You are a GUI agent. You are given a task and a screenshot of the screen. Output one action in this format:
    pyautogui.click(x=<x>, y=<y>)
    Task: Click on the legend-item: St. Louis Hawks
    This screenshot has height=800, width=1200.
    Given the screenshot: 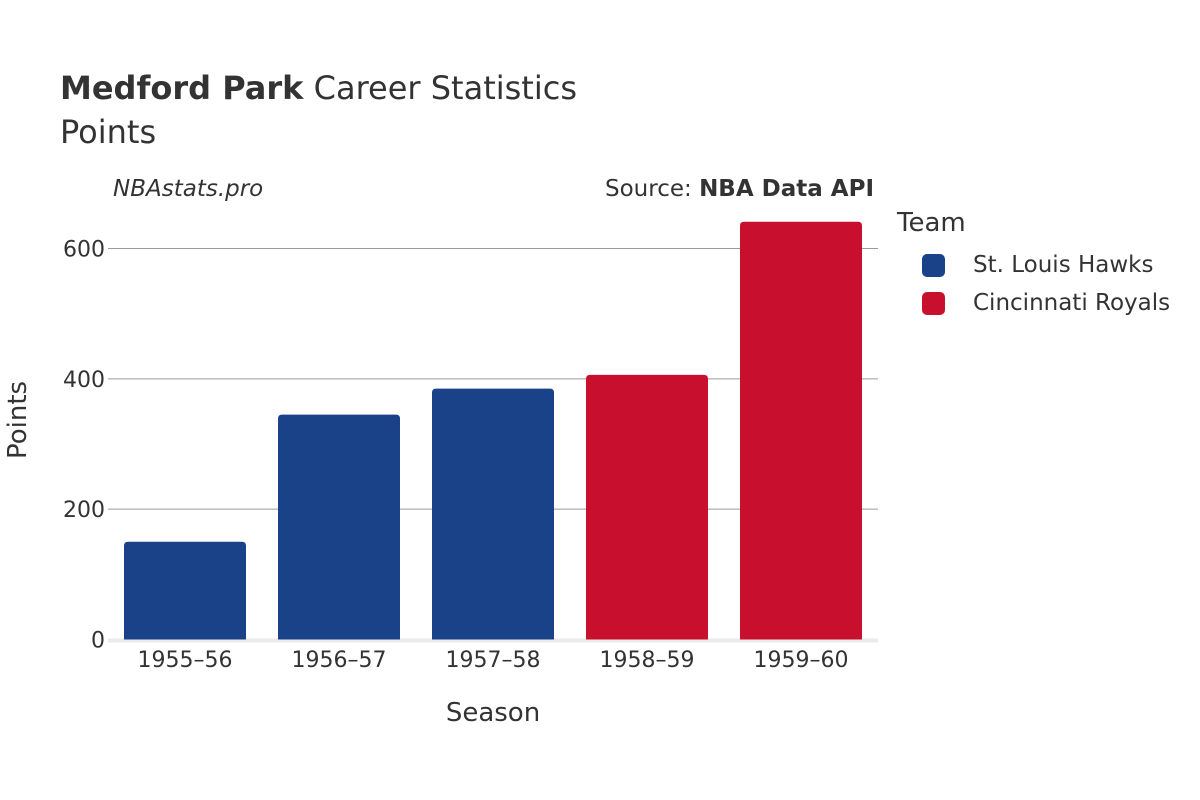 What is the action you would take?
    pyautogui.click(x=1038, y=265)
    